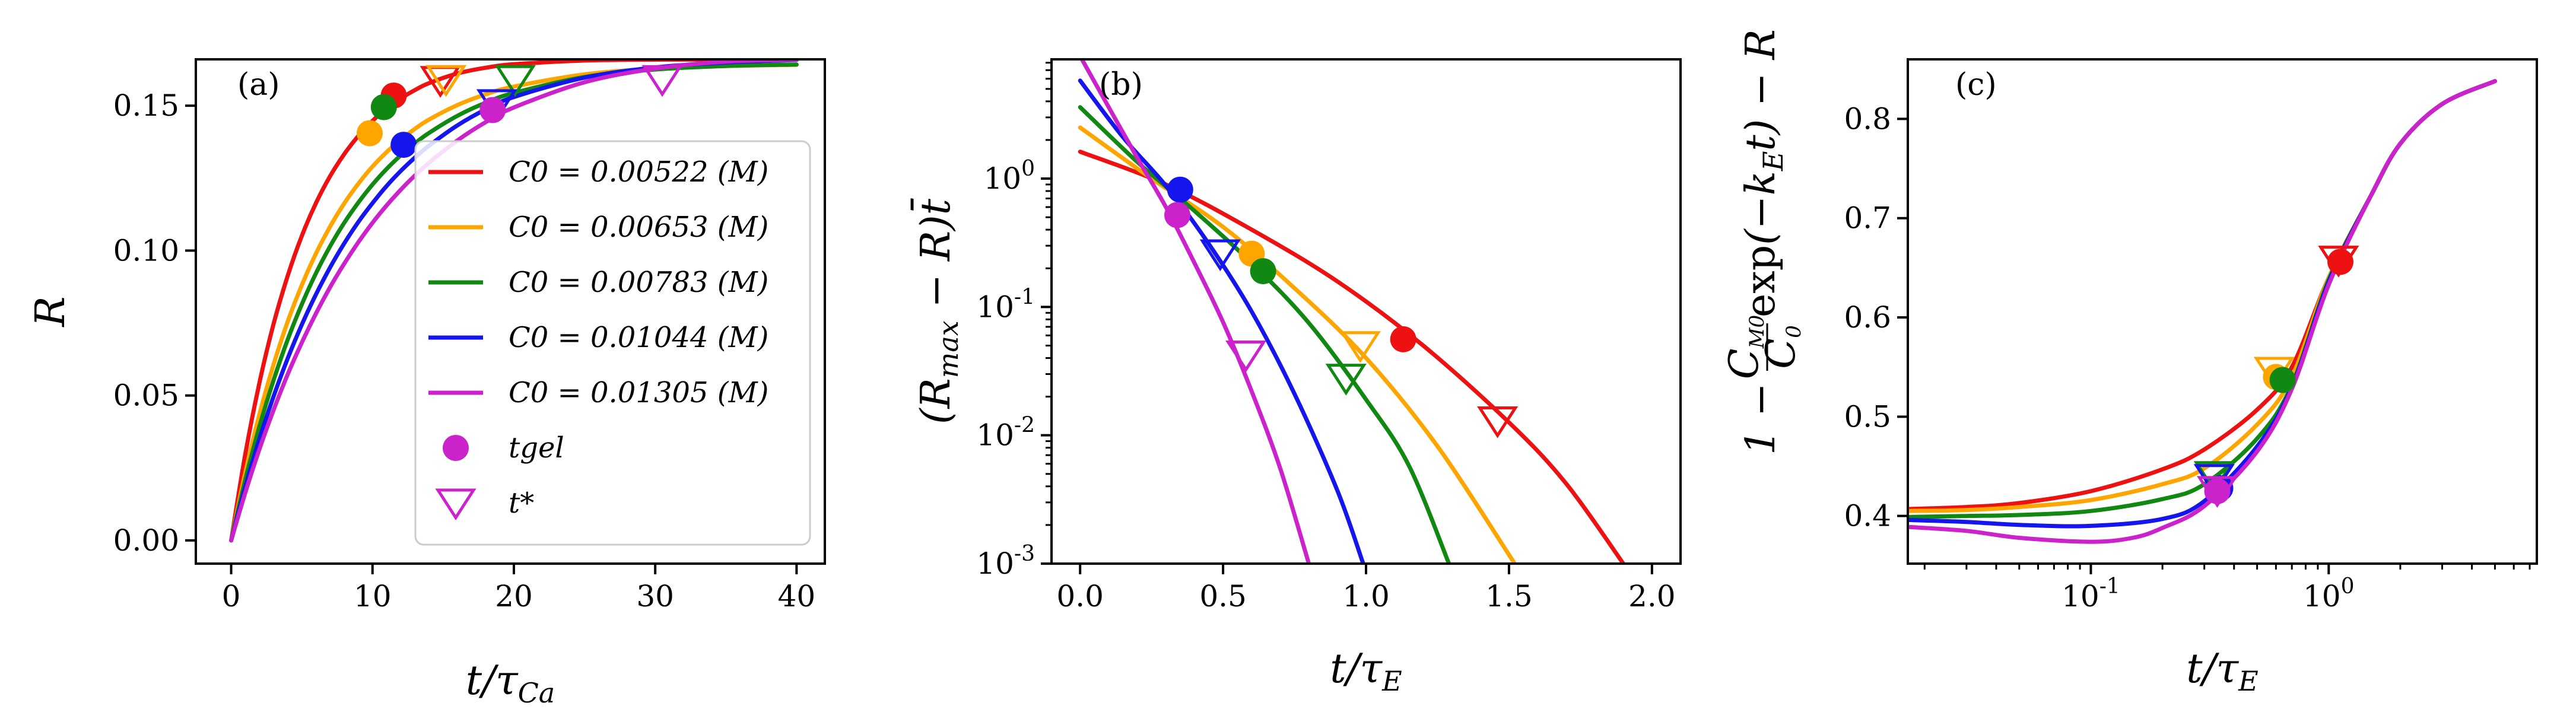  What do you see at coordinates (2091, 593) in the screenshot?
I see `panel-c-xtick-label: 10⁻¹` at bounding box center [2091, 593].